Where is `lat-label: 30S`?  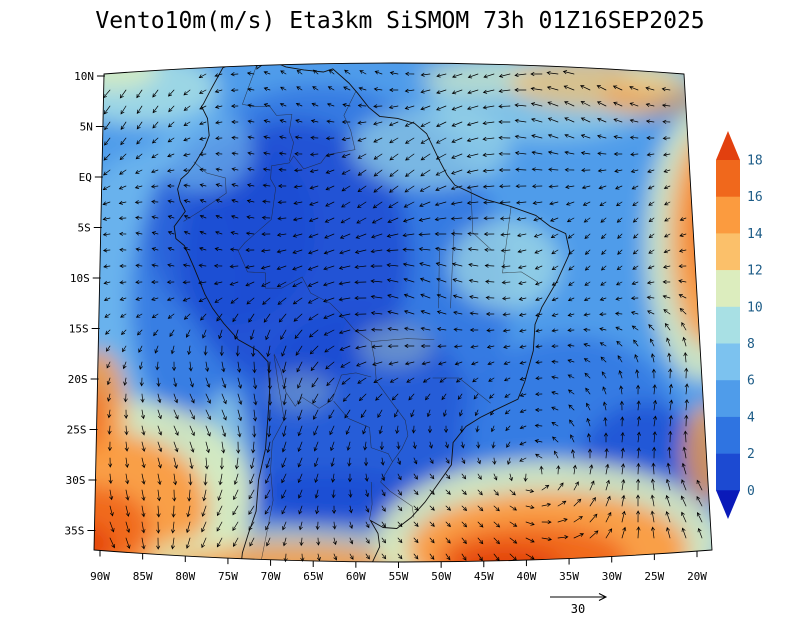 lat-label: 30S is located at coordinates (76, 480).